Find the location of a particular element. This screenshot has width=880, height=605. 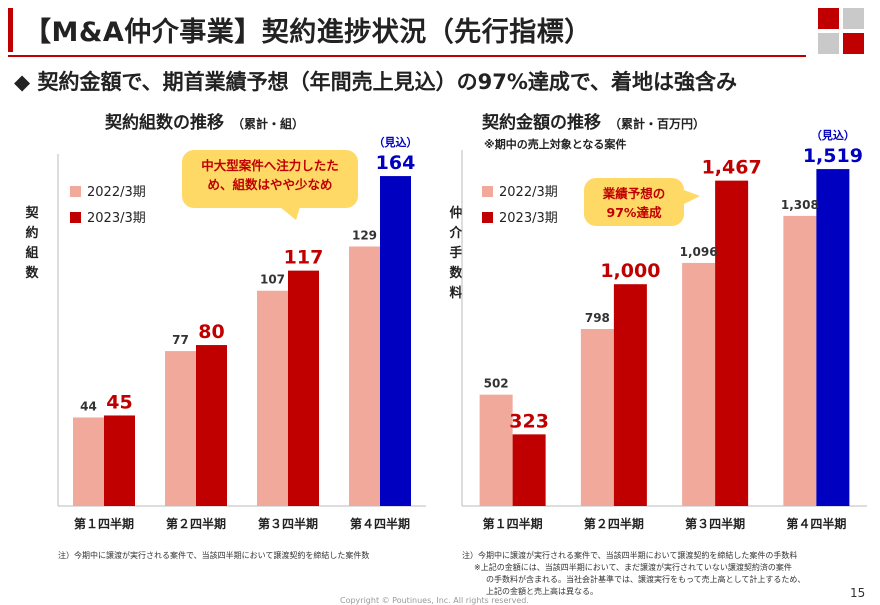

page-title: 【M&A仲介事業】契約進捗状況（先行指標） is located at coordinates (308, 32).